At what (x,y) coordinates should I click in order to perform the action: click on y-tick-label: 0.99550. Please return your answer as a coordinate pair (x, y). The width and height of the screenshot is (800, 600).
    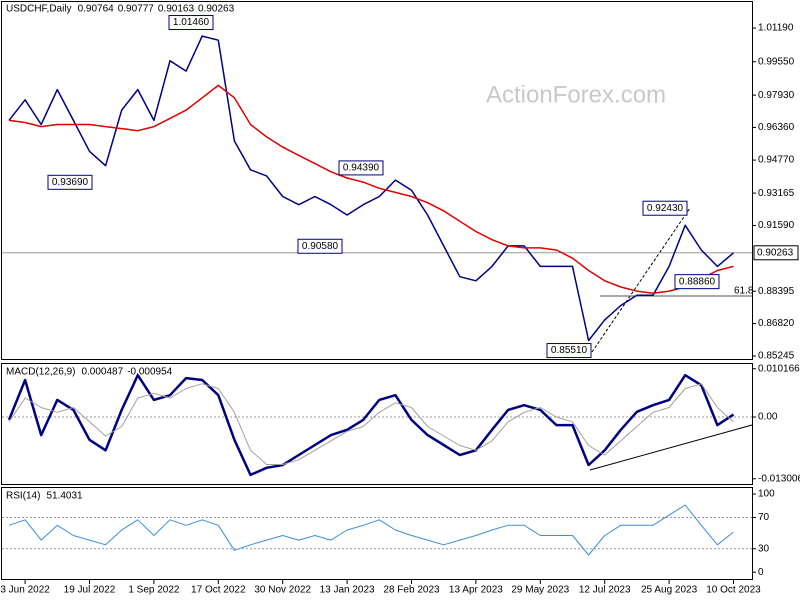
    Looking at the image, I should click on (776, 61).